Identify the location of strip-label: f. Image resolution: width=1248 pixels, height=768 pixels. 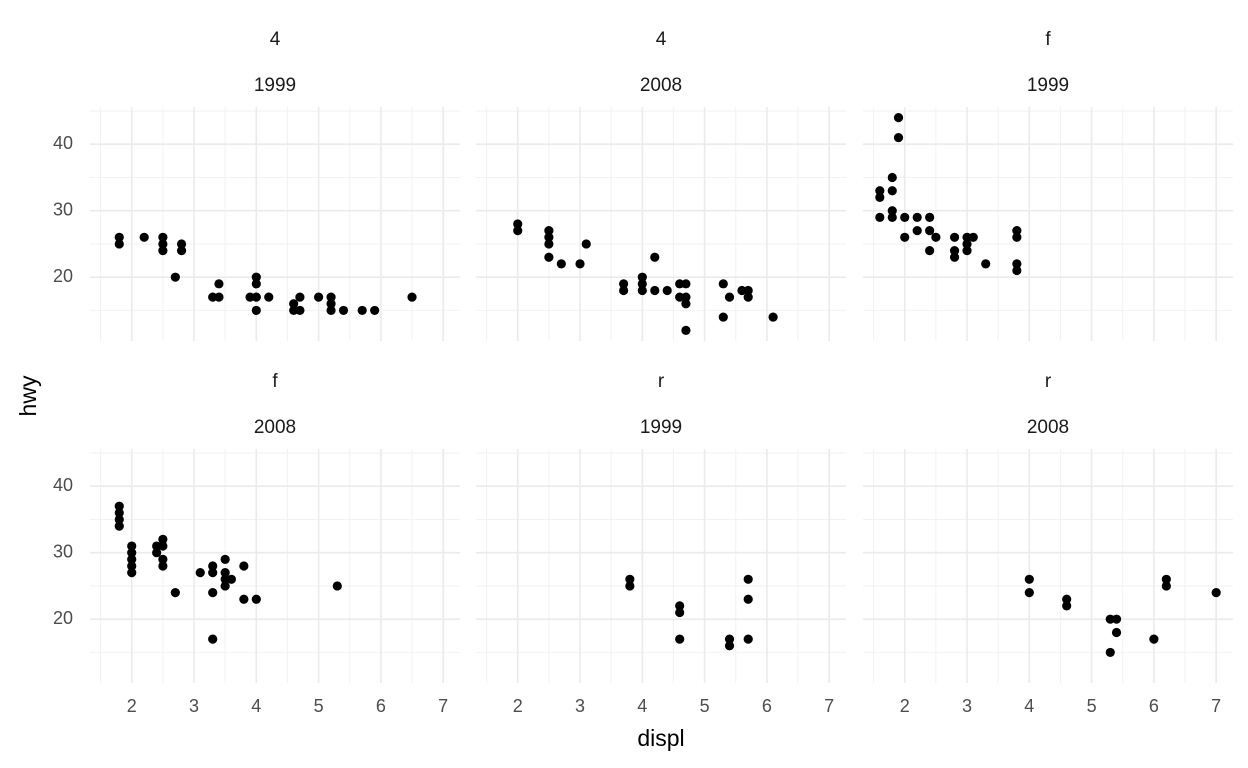
(275, 381).